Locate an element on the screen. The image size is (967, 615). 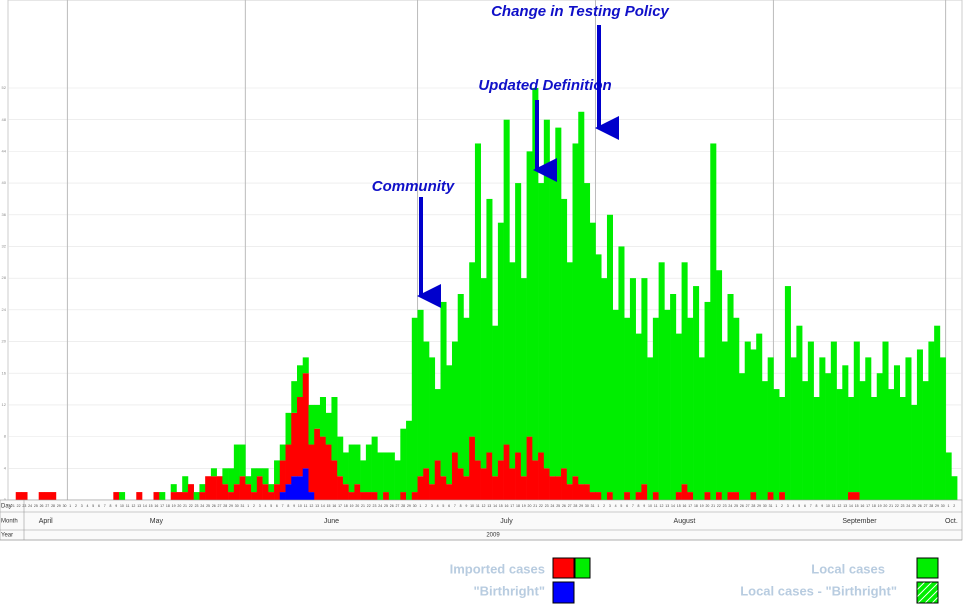
day-label: 14 is located at coordinates (145, 506).